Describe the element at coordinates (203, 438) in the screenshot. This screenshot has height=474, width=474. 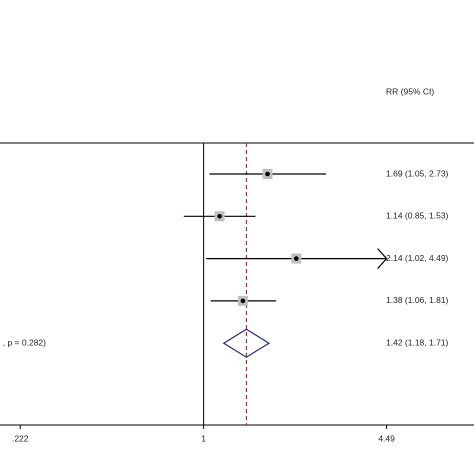
I see `x-tick-label: 1` at that location.